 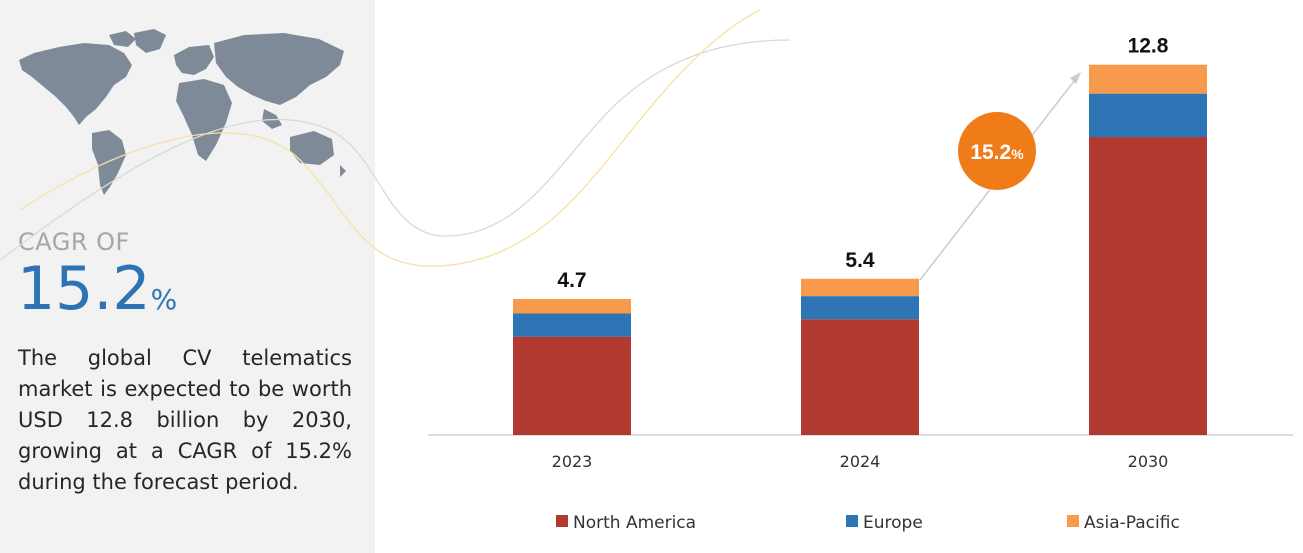 I want to click on bar-europe-2024, so click(x=860, y=308).